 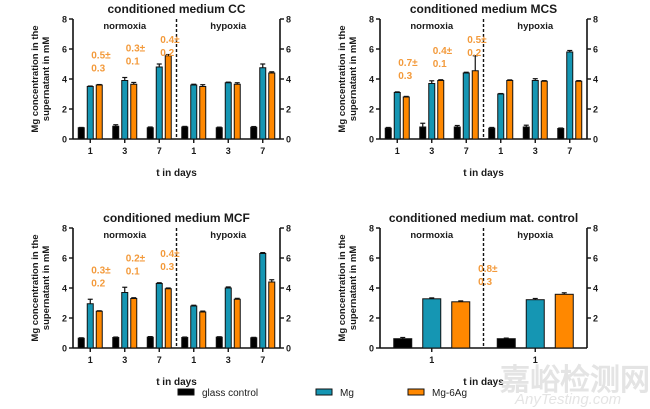 I want to click on annotation-ratio: 0.5±, so click(x=477, y=40).